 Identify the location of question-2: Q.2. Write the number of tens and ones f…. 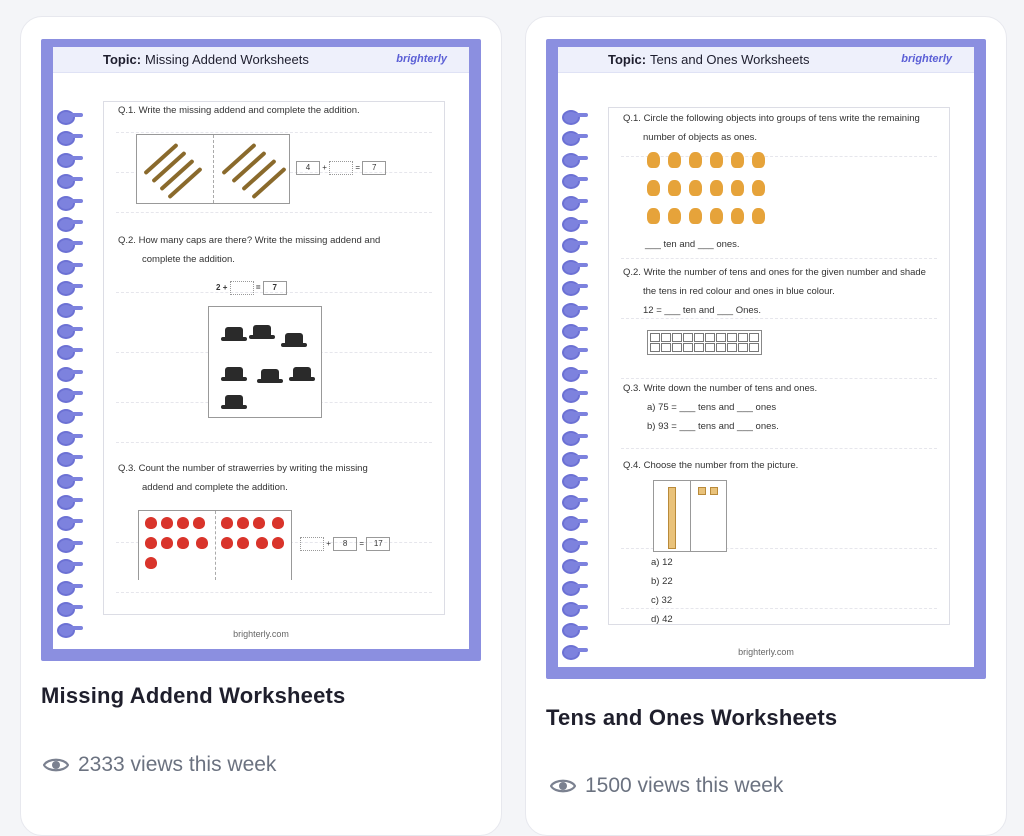
(774, 272).